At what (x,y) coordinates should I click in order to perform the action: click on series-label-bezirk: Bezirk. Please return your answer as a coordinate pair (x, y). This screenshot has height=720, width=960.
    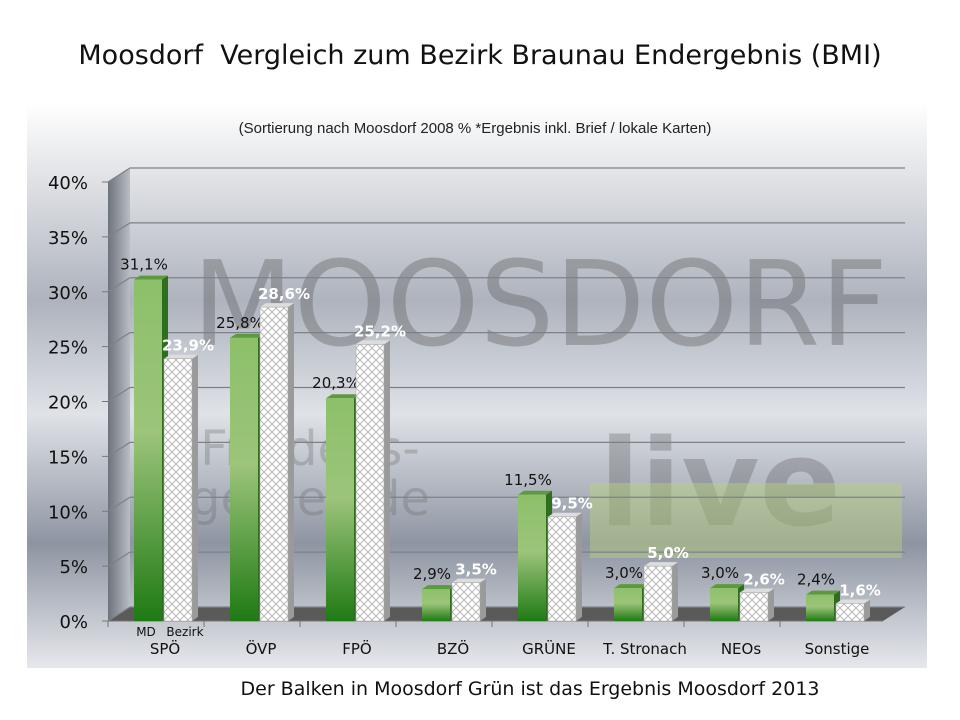
    Looking at the image, I should click on (184, 632).